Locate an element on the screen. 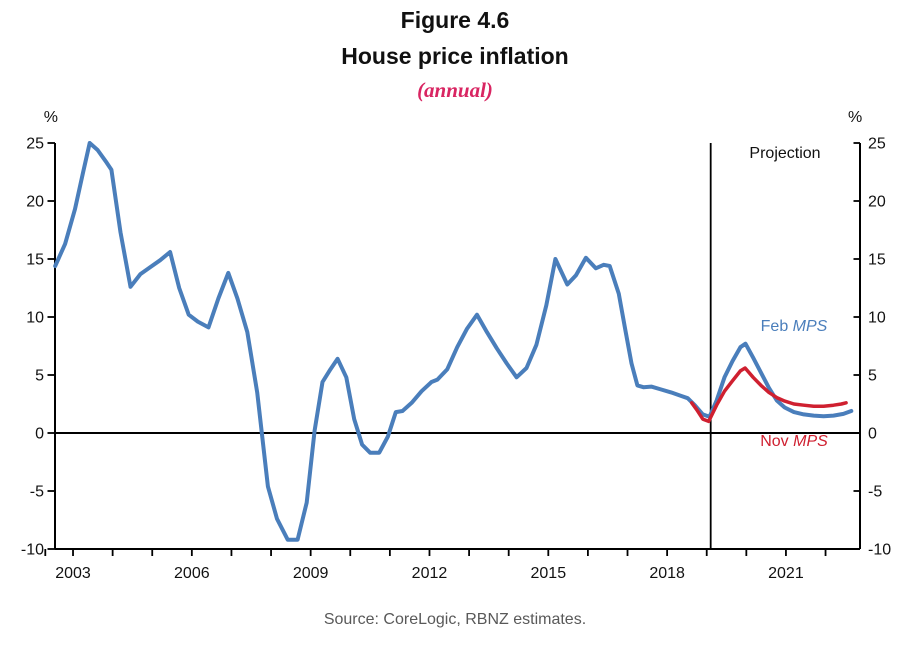 The height and width of the screenshot is (649, 910). y-tick-label-left: -5 is located at coordinates (37, 492).